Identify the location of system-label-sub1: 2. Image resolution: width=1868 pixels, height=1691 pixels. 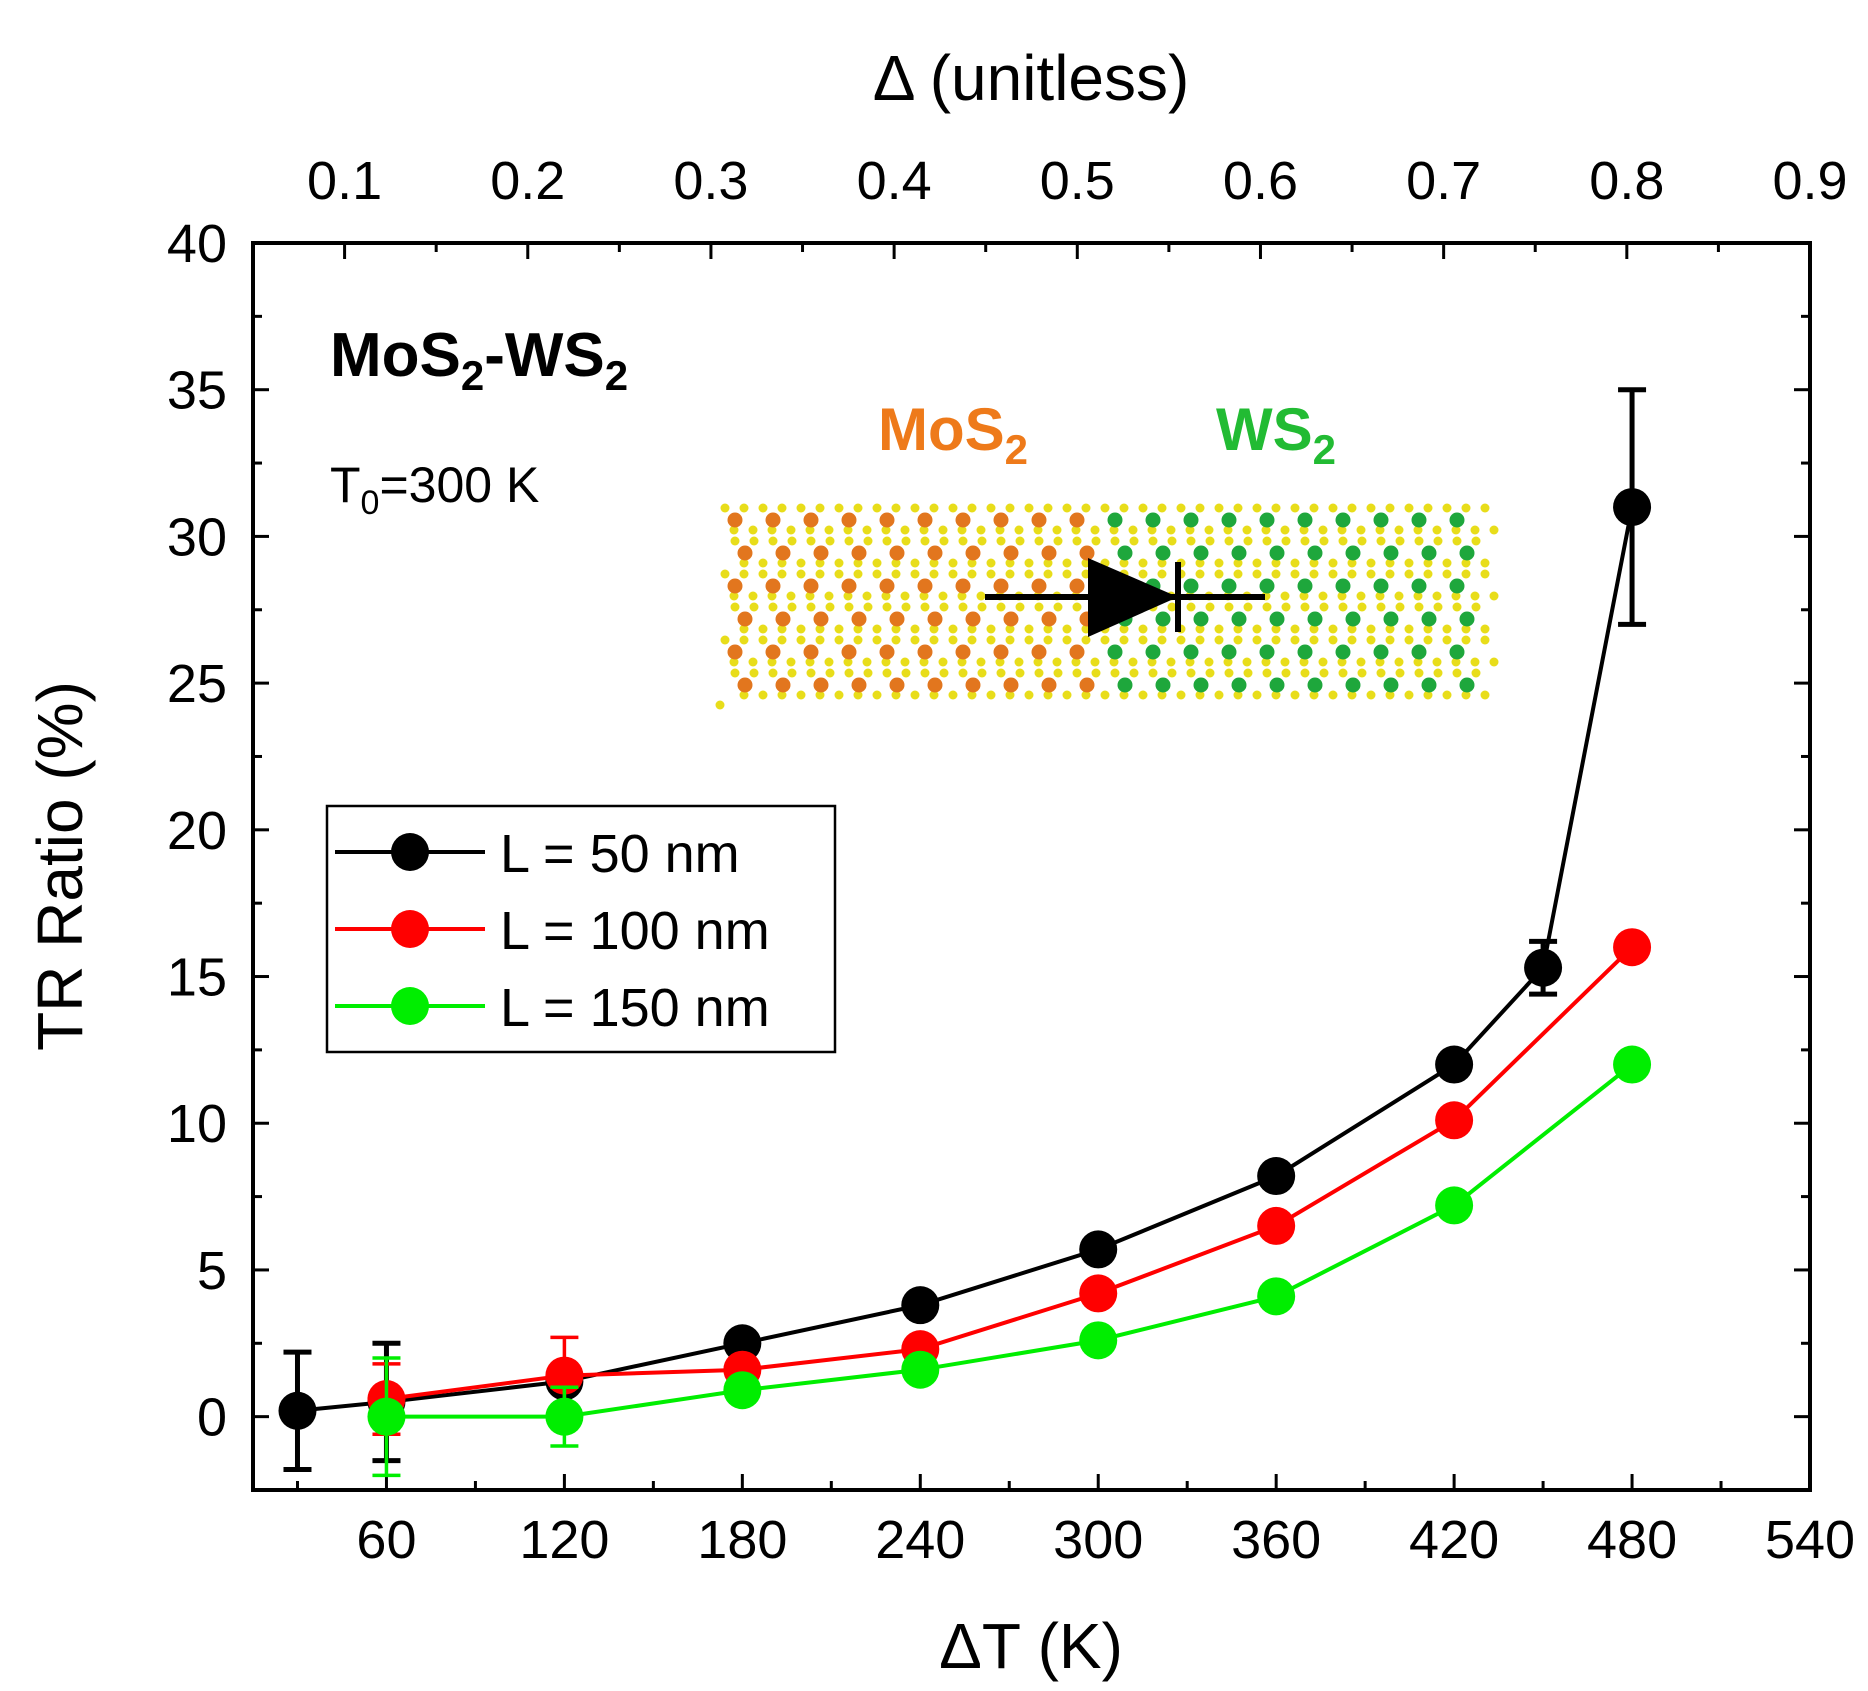
(472, 375).